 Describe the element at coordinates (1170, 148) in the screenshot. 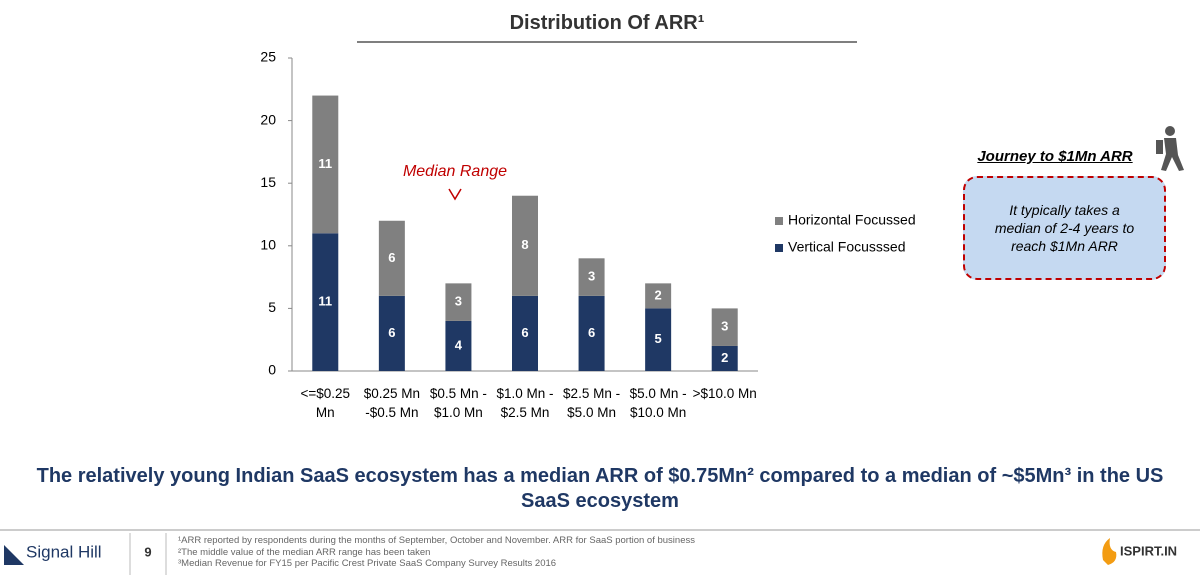

I see `hiker-icon` at that location.